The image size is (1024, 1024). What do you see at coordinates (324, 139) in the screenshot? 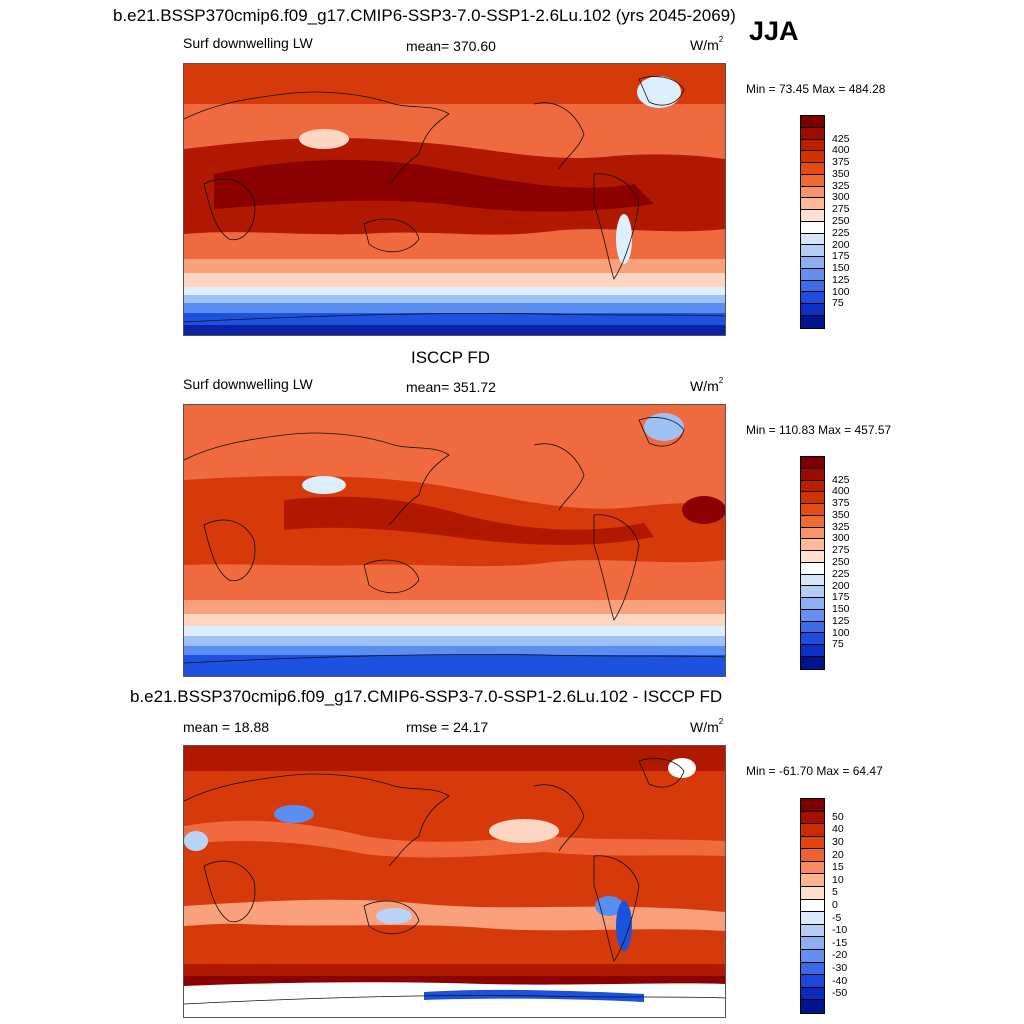
I see `field-tibet` at bounding box center [324, 139].